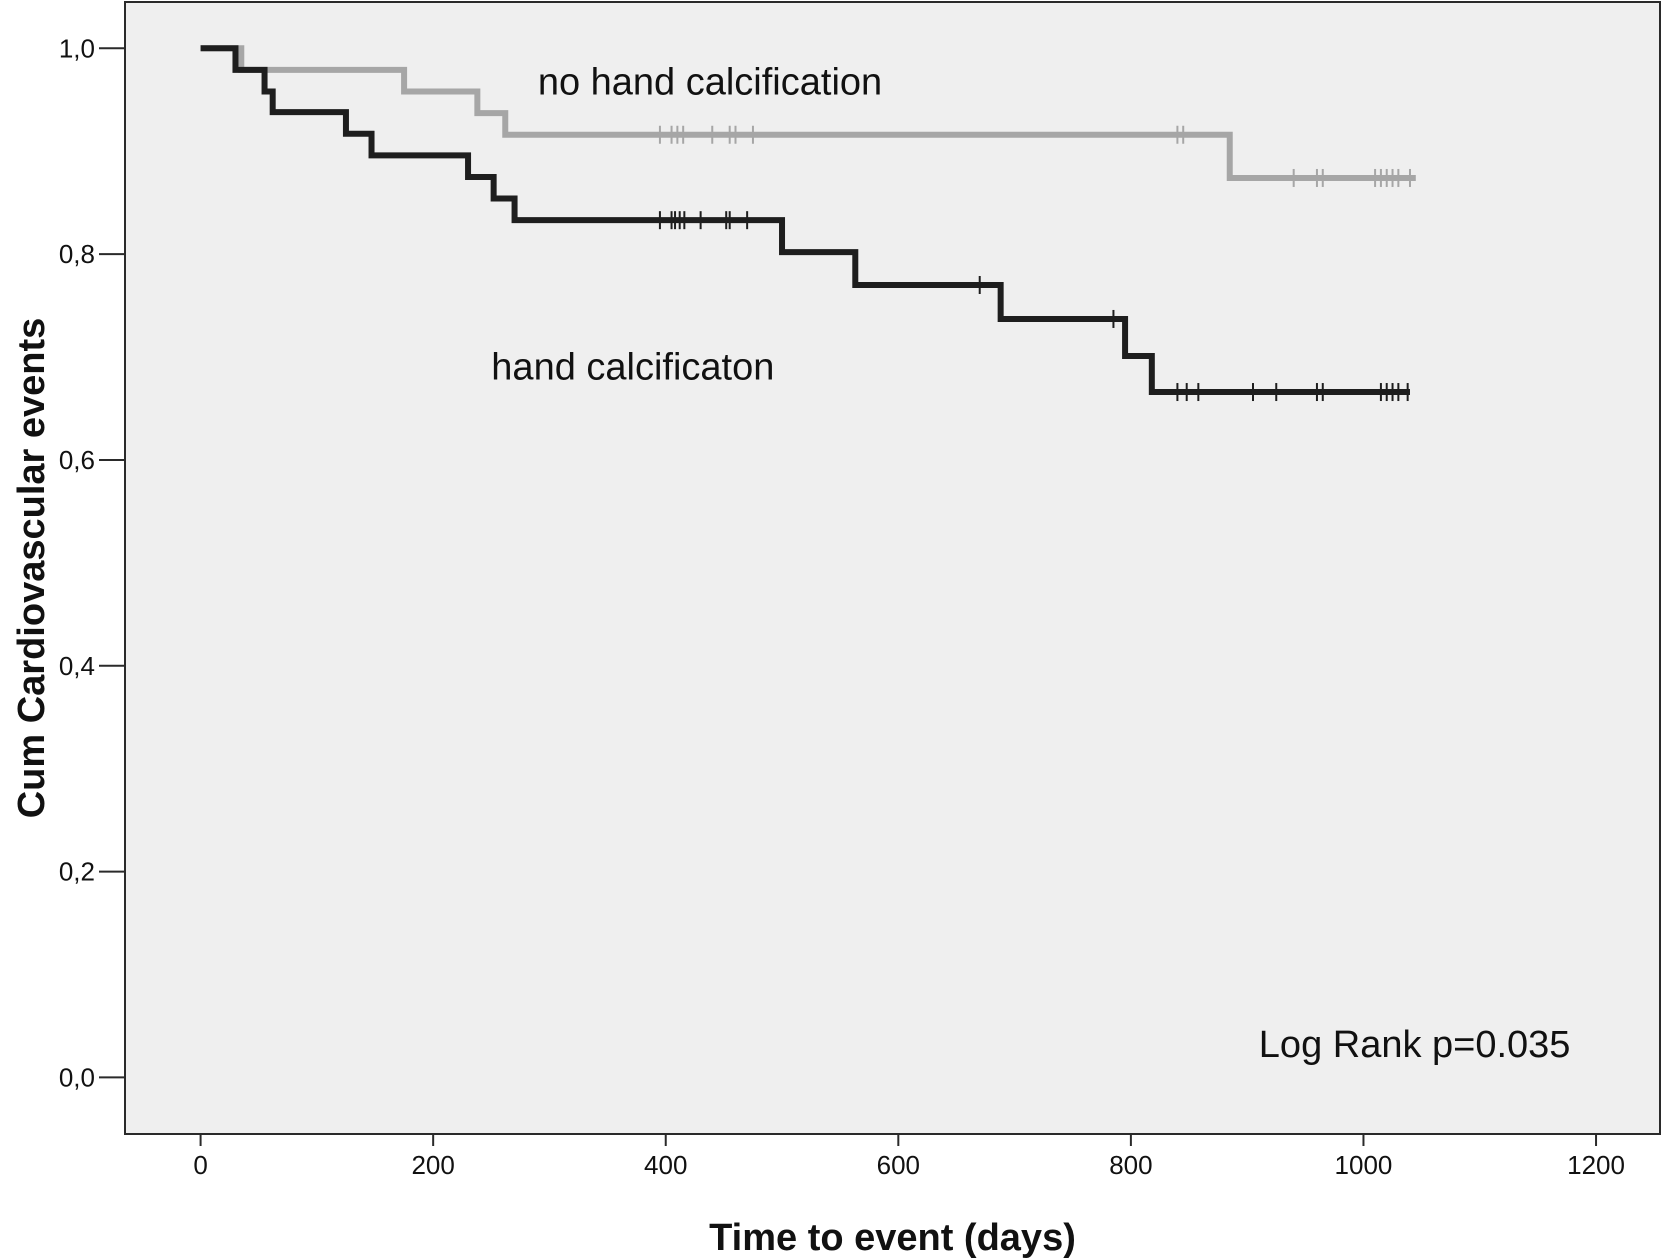  What do you see at coordinates (898, 1165) in the screenshot?
I see `x-tick-label: 600` at bounding box center [898, 1165].